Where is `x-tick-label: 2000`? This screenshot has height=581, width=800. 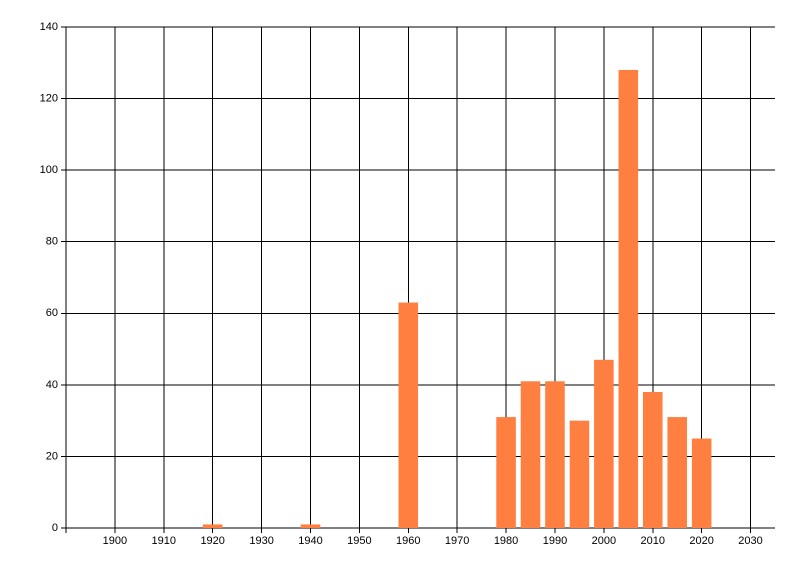 x-tick-label: 2000 is located at coordinates (604, 541).